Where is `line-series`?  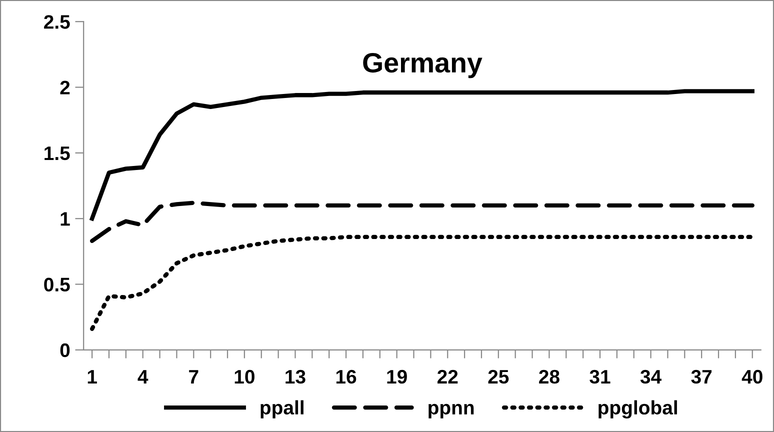 line-series is located at coordinates (422, 222).